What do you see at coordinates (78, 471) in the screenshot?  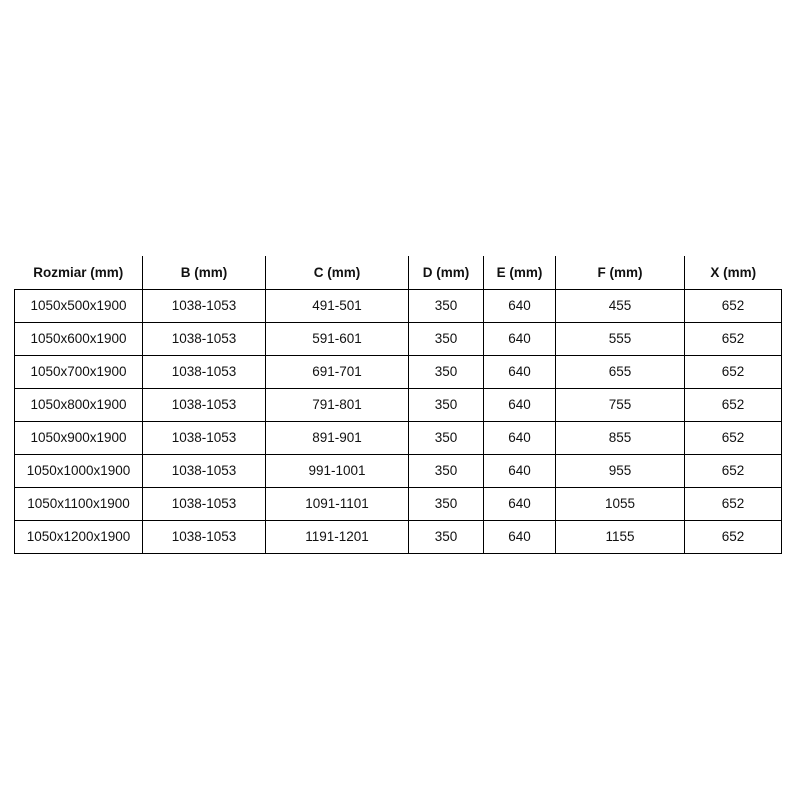 I see `cell-size: 1050x1000x1900` at bounding box center [78, 471].